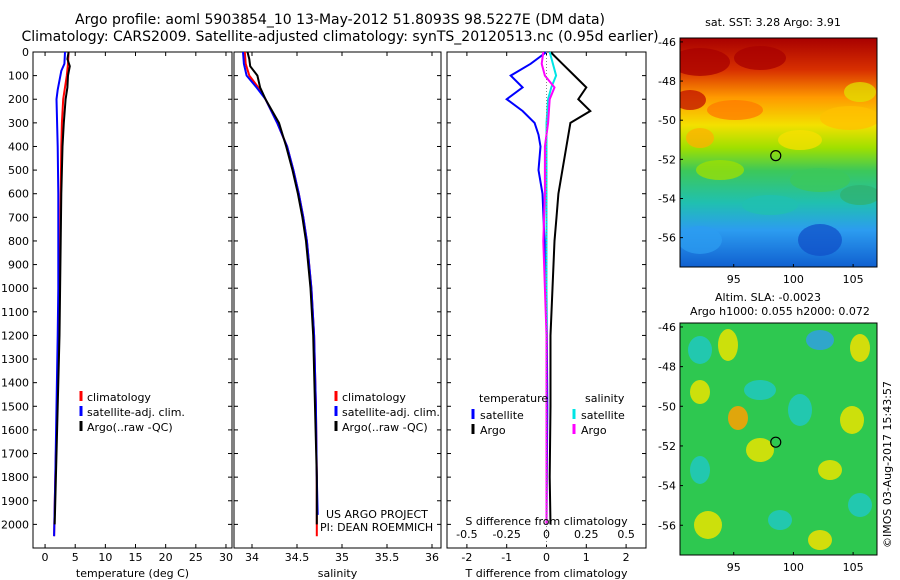 This screenshot has width=900, height=580. What do you see at coordinates (466, 557) in the screenshot?
I see `differences-xtick-label: -2` at bounding box center [466, 557].